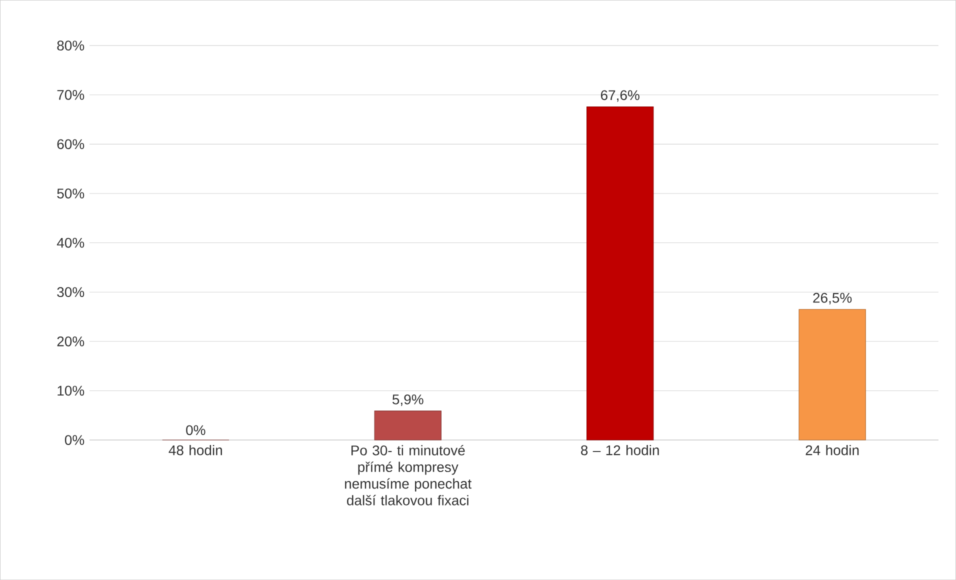 The height and width of the screenshot is (580, 956). I want to click on y-tick-label: 40%, so click(70, 243).